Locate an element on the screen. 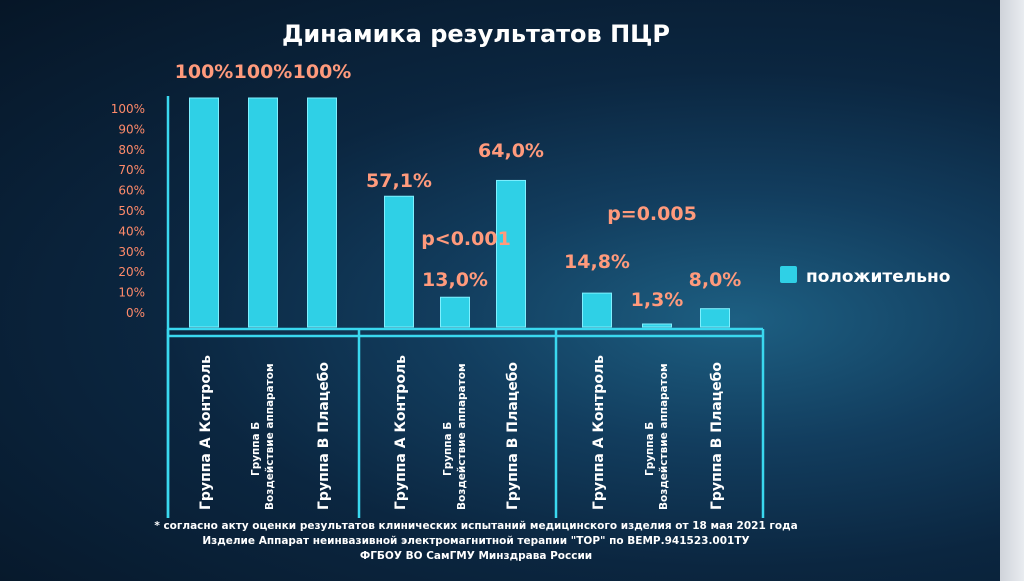 The image size is (1024, 581). y-tick-label: 80% is located at coordinates (131, 150).